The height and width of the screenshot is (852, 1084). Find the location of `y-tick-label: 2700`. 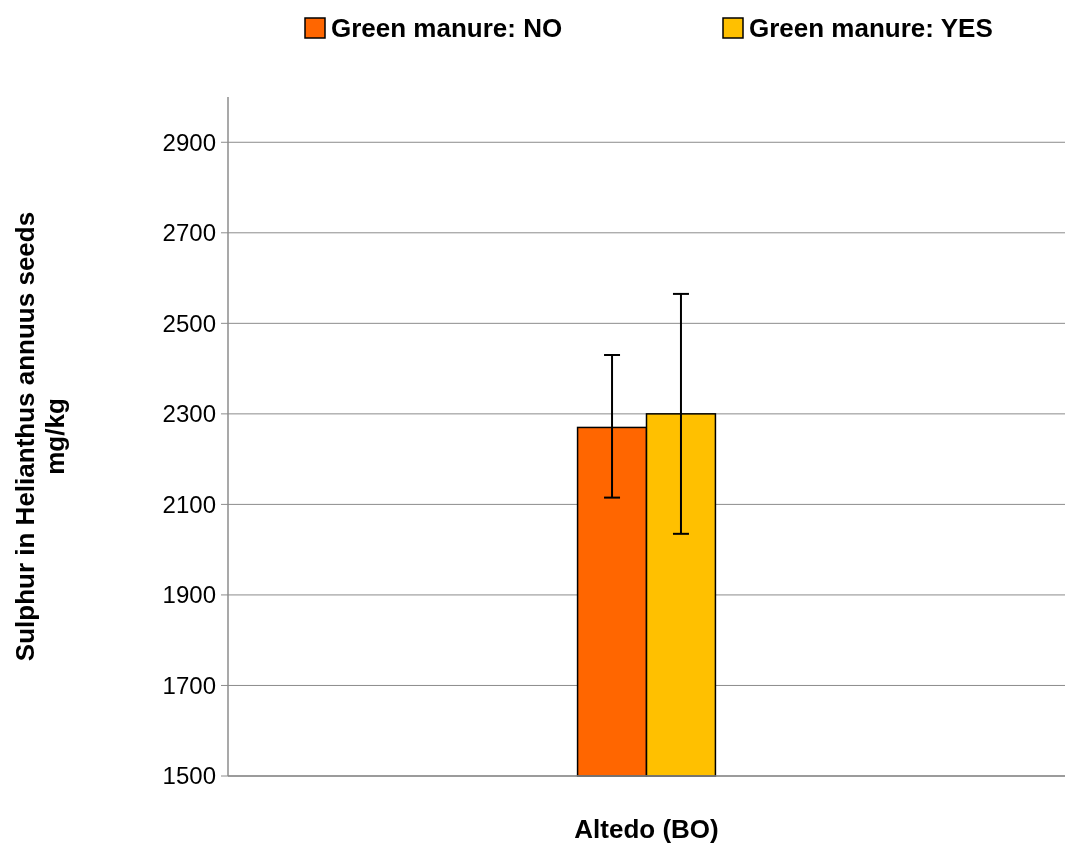

y-tick-label: 2700 is located at coordinates (189, 233).